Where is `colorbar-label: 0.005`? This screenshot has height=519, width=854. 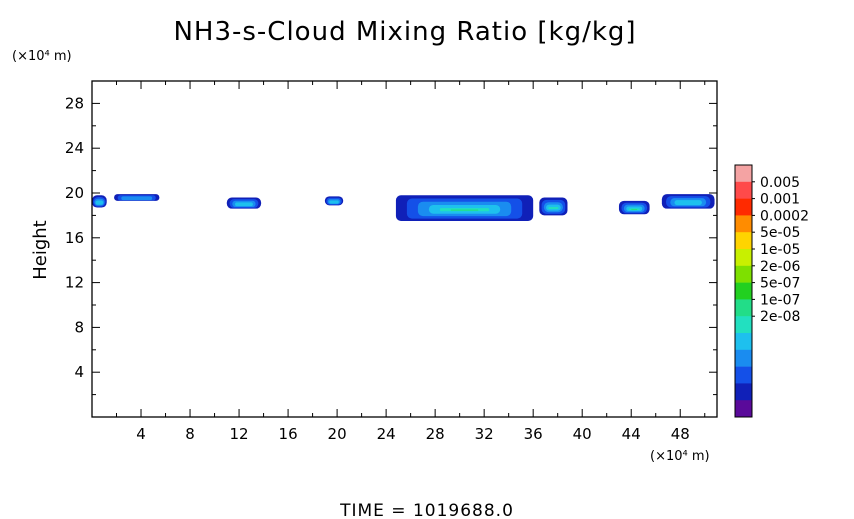 colorbar-label: 0.005 is located at coordinates (780, 183).